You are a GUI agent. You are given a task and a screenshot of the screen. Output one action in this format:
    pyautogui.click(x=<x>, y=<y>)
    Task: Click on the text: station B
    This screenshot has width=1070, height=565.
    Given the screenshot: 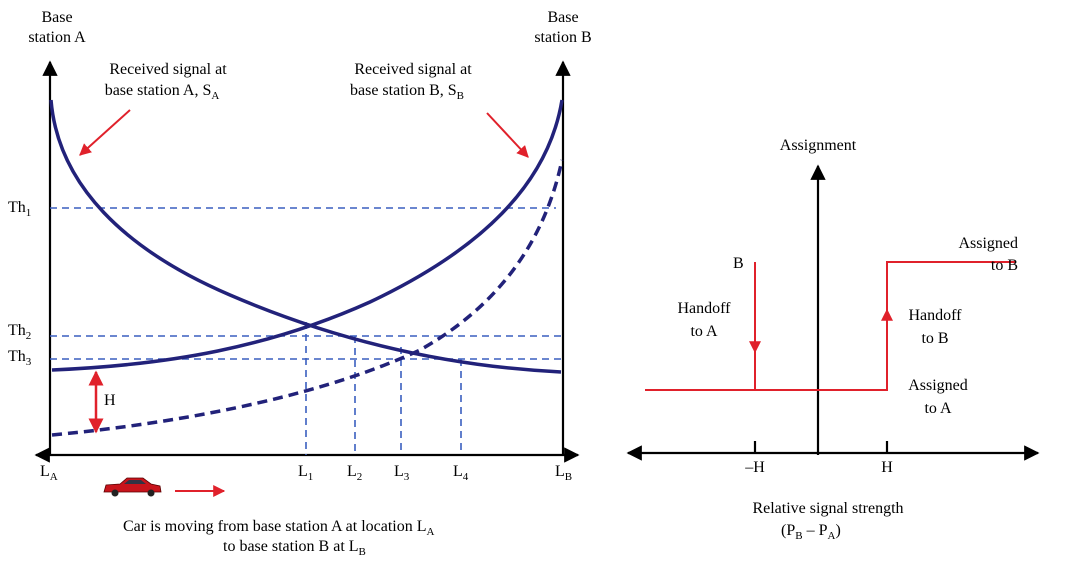 What is the action you would take?
    pyautogui.click(x=562, y=37)
    